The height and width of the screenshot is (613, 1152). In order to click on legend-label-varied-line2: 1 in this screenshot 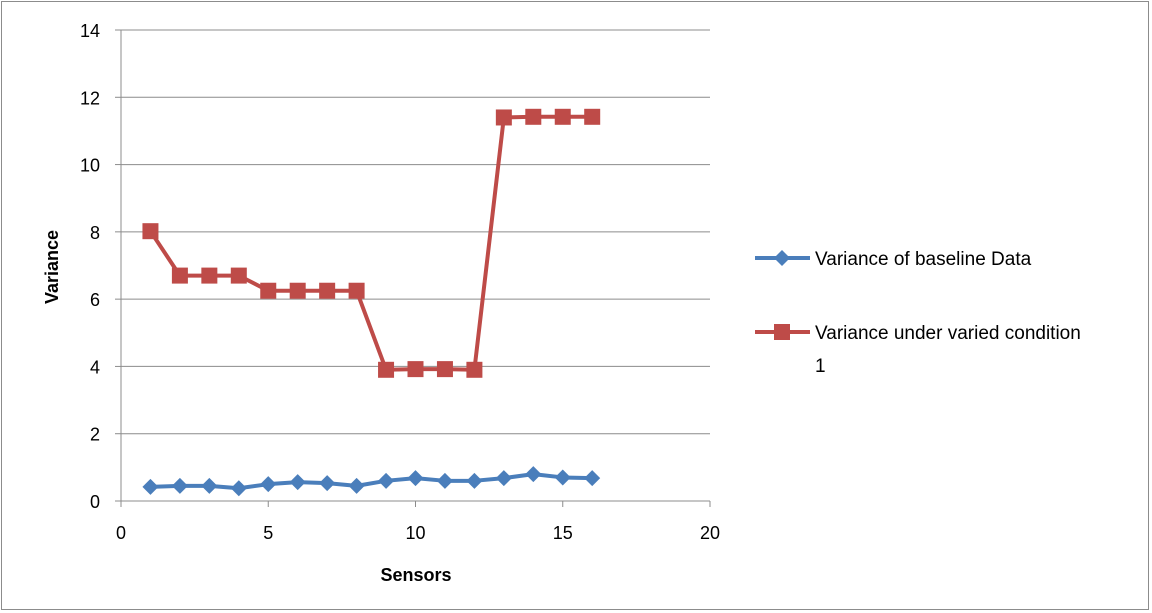, I will do `click(820, 366)`.